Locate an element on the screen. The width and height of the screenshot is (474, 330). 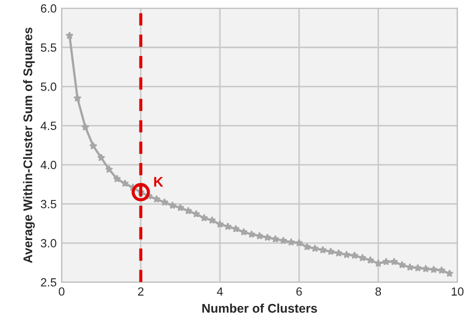
x-tick-label: 6 is located at coordinates (299, 291).